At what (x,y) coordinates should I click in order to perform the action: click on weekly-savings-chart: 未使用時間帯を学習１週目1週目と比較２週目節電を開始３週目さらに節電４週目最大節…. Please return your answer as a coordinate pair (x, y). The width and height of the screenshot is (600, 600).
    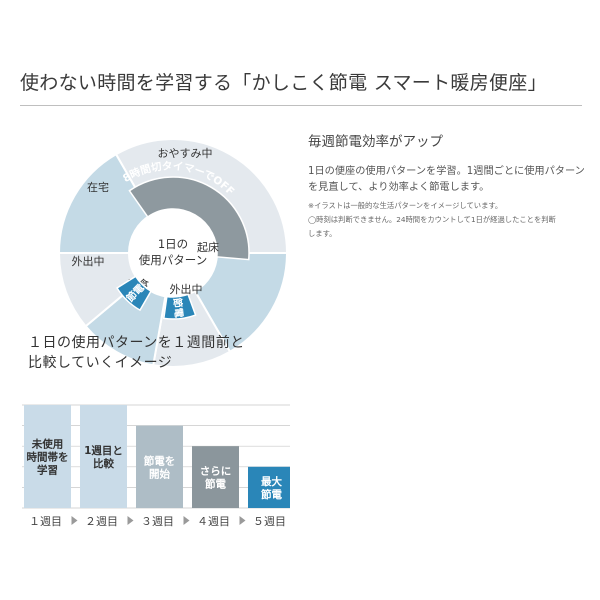
    Looking at the image, I should click on (156, 466).